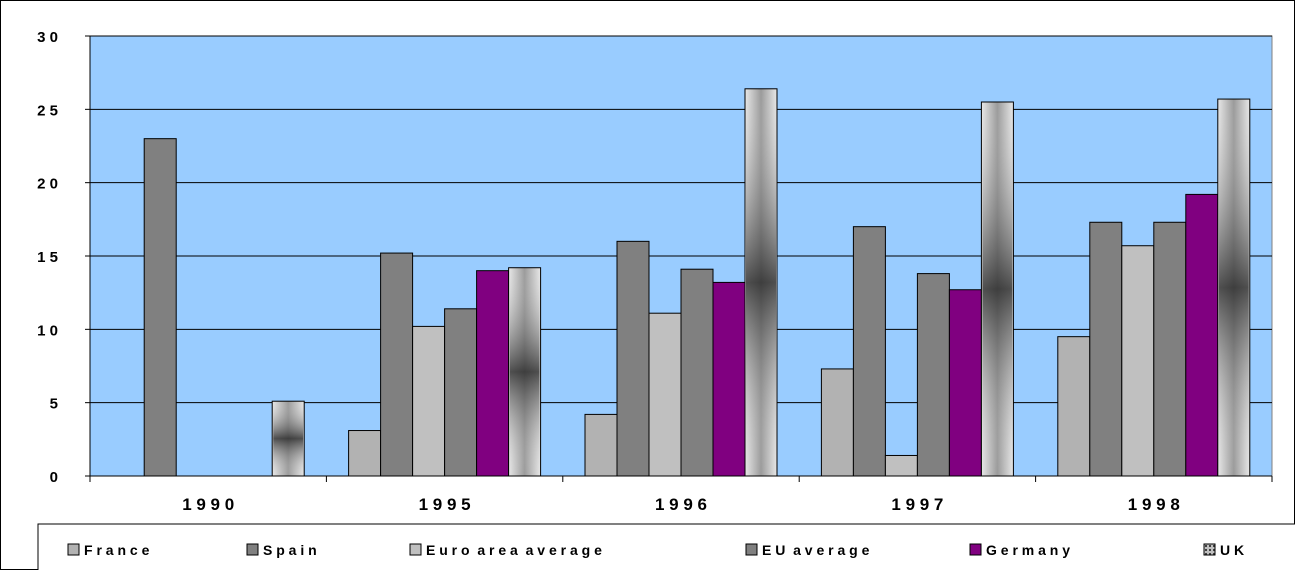 Image resolution: width=1295 pixels, height=575 pixels. Describe the element at coordinates (445, 504) in the screenshot. I see `x-tick-label: 1 9 9 5` at that location.